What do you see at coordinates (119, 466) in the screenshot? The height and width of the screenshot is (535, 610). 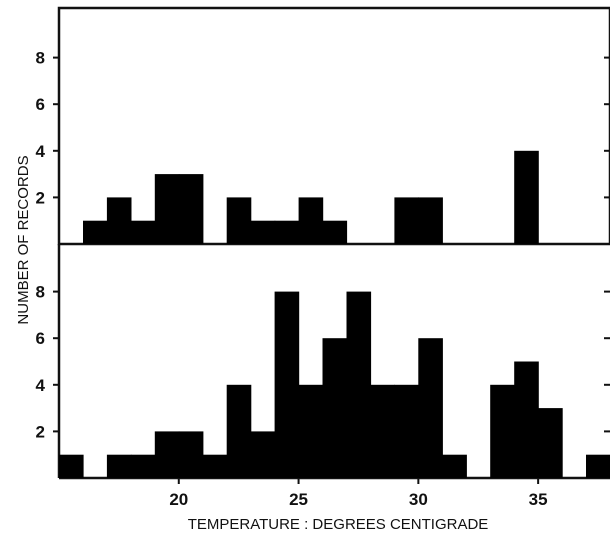 I see `bottom-bar-17.5` at bounding box center [119, 466].